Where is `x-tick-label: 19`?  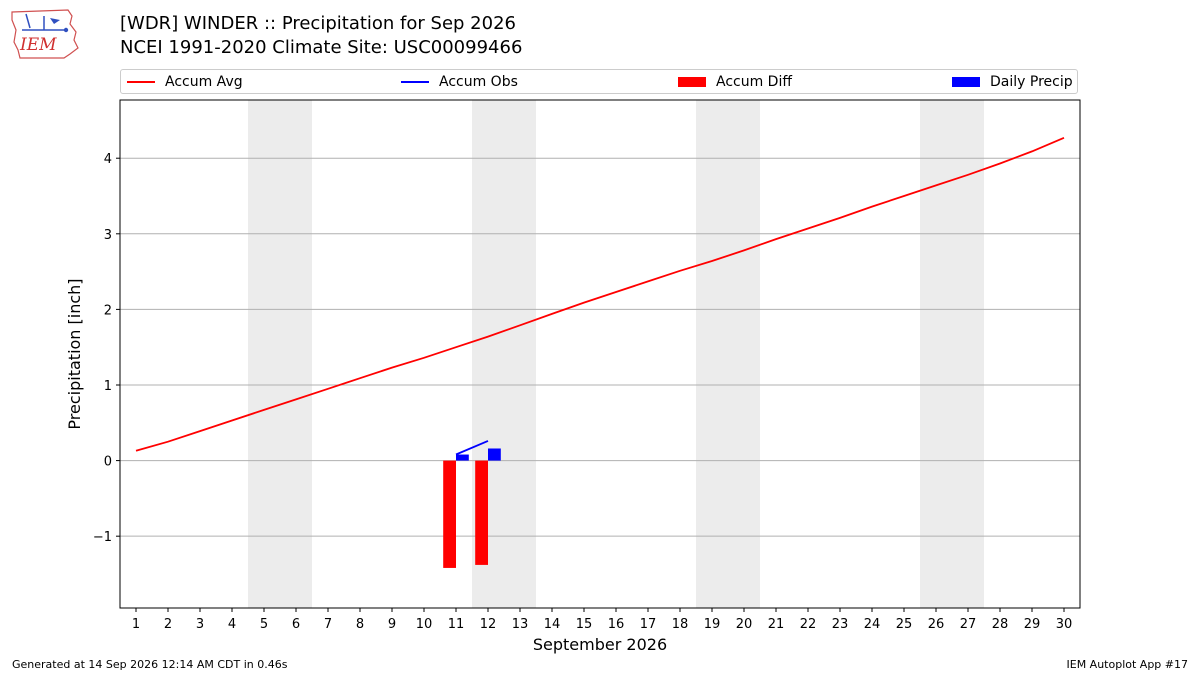 x-tick-label: 19 is located at coordinates (712, 624).